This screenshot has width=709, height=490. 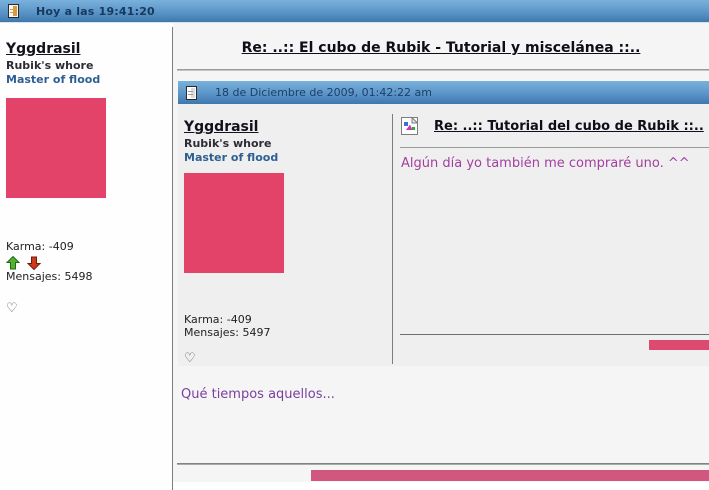 I want to click on image-placeholder-icon, so click(x=409, y=126).